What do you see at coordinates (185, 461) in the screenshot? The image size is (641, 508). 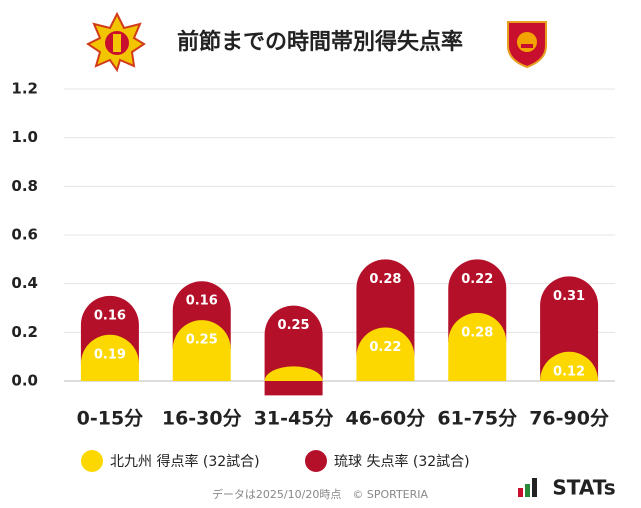 I see `legend-label: 北九州 得点率 (32試合)` at bounding box center [185, 461].